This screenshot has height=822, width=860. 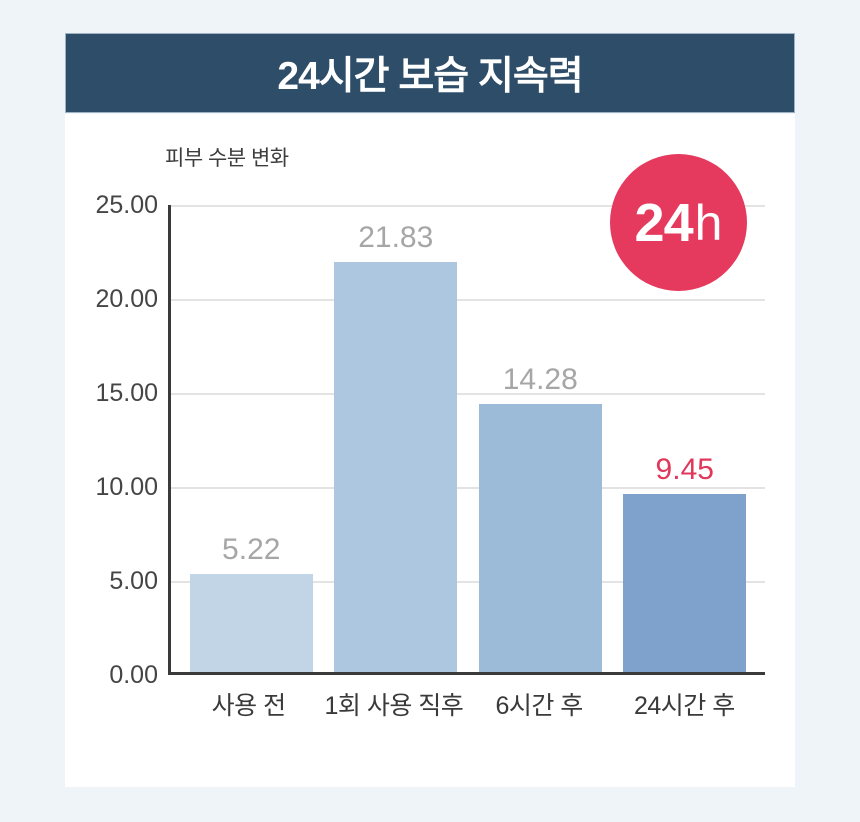 I want to click on x-axis-label-1: 1회 사용 직후, so click(x=394, y=706).